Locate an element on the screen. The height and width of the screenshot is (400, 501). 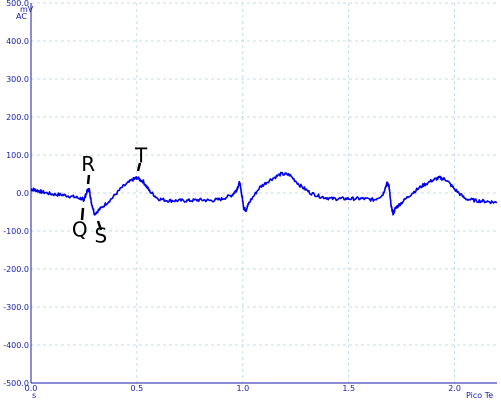
y-coupling-label: AC is located at coordinates (21, 16).